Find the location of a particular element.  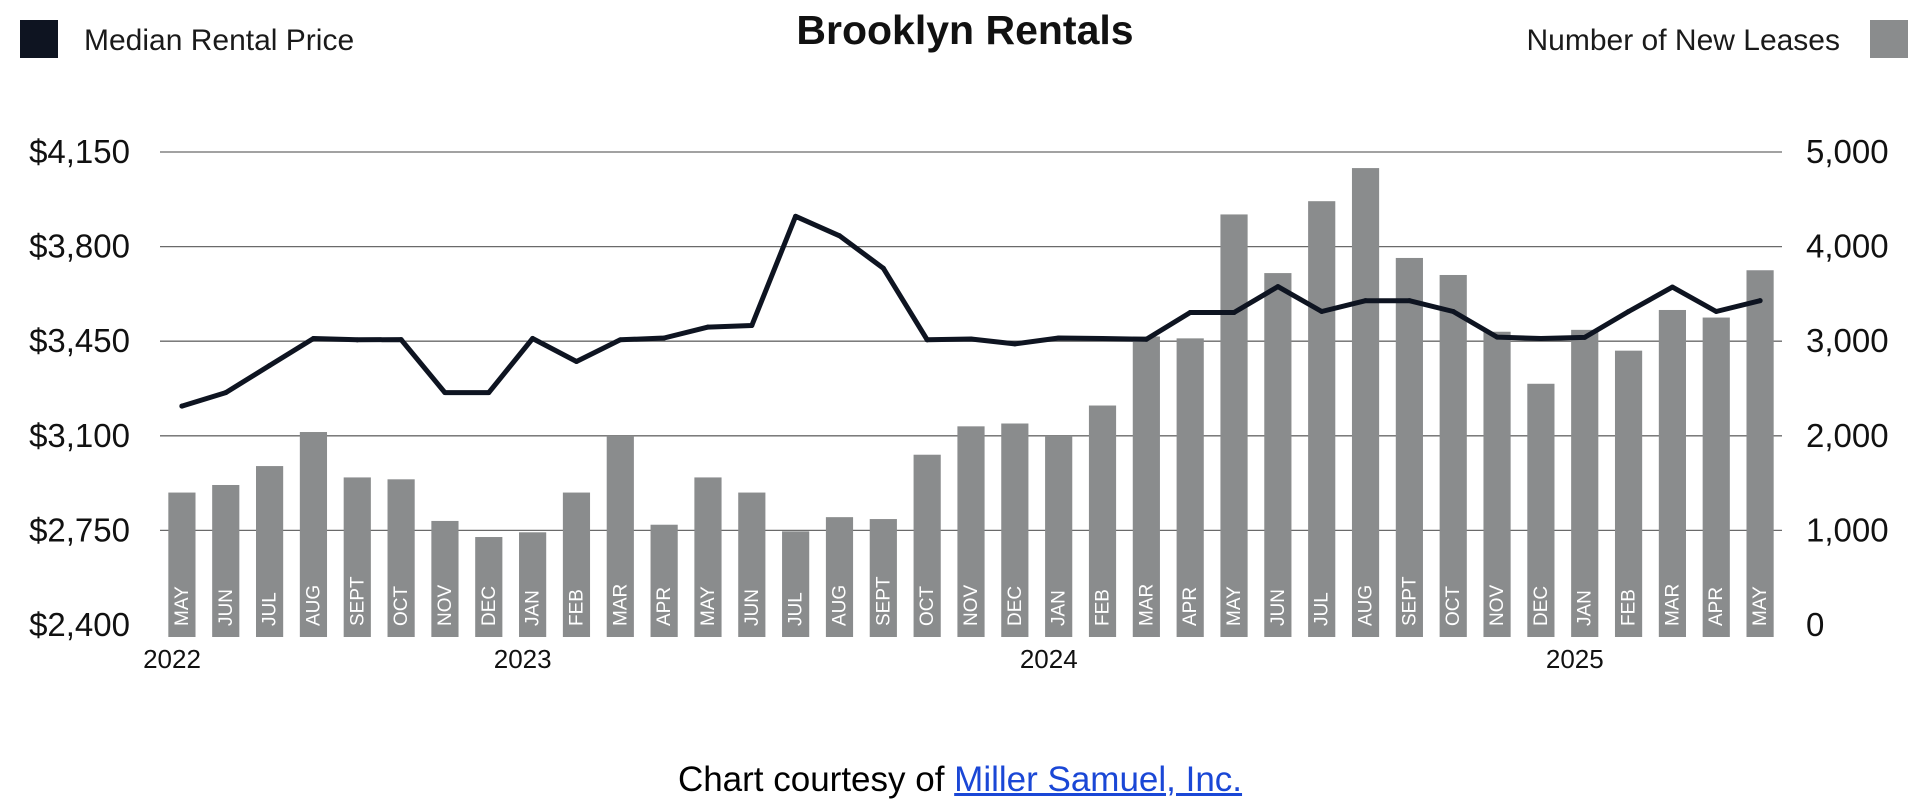

legend-label-new-leases: Number of New Leases is located at coordinates (1683, 40).